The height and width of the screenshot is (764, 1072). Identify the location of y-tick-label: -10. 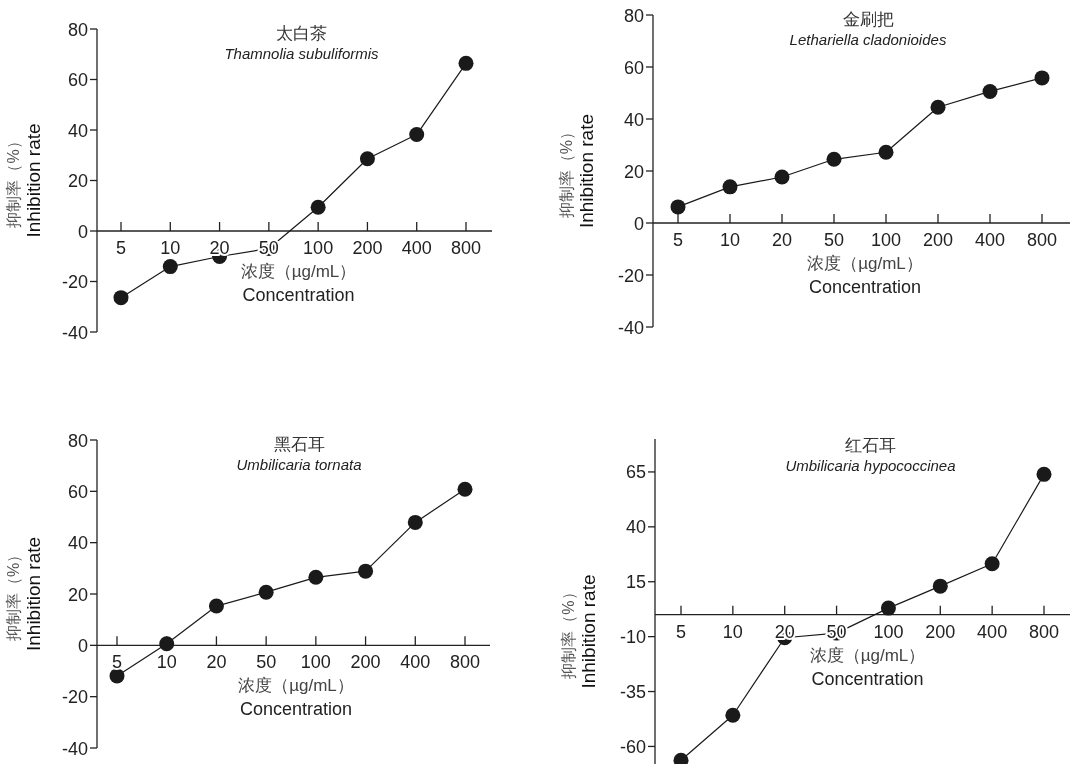
(632, 637).